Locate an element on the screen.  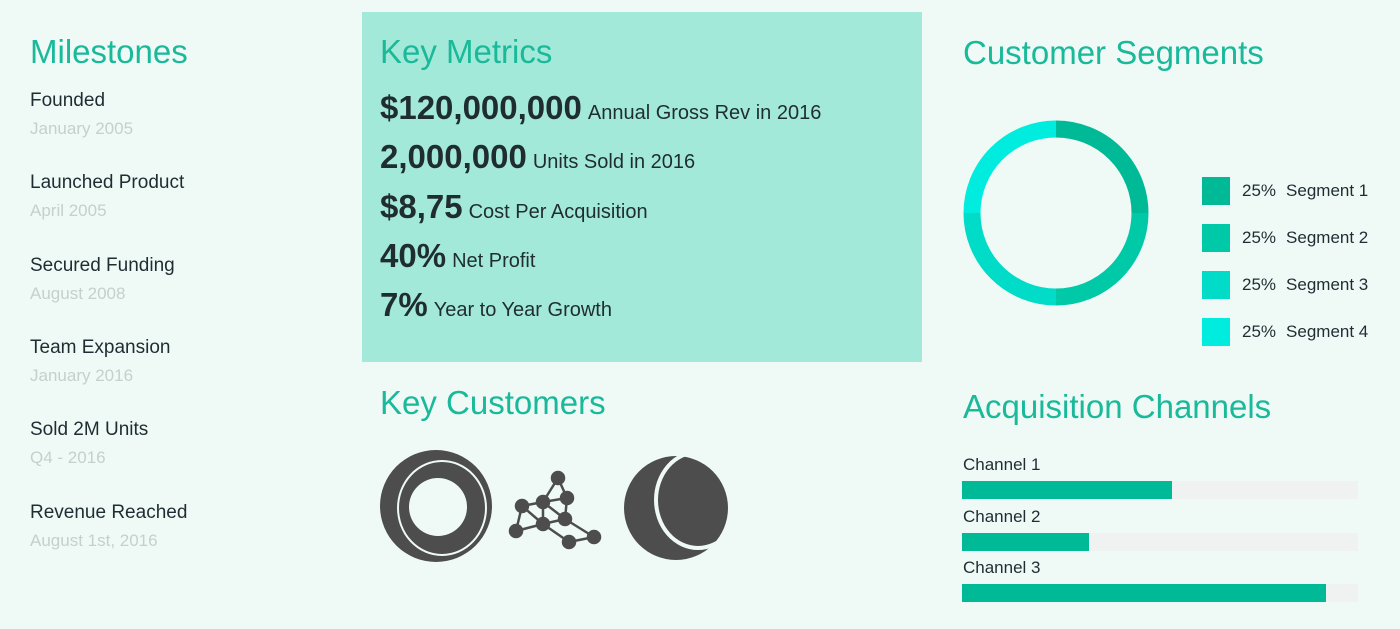
milestone-label: Launched Product is located at coordinates (107, 183).